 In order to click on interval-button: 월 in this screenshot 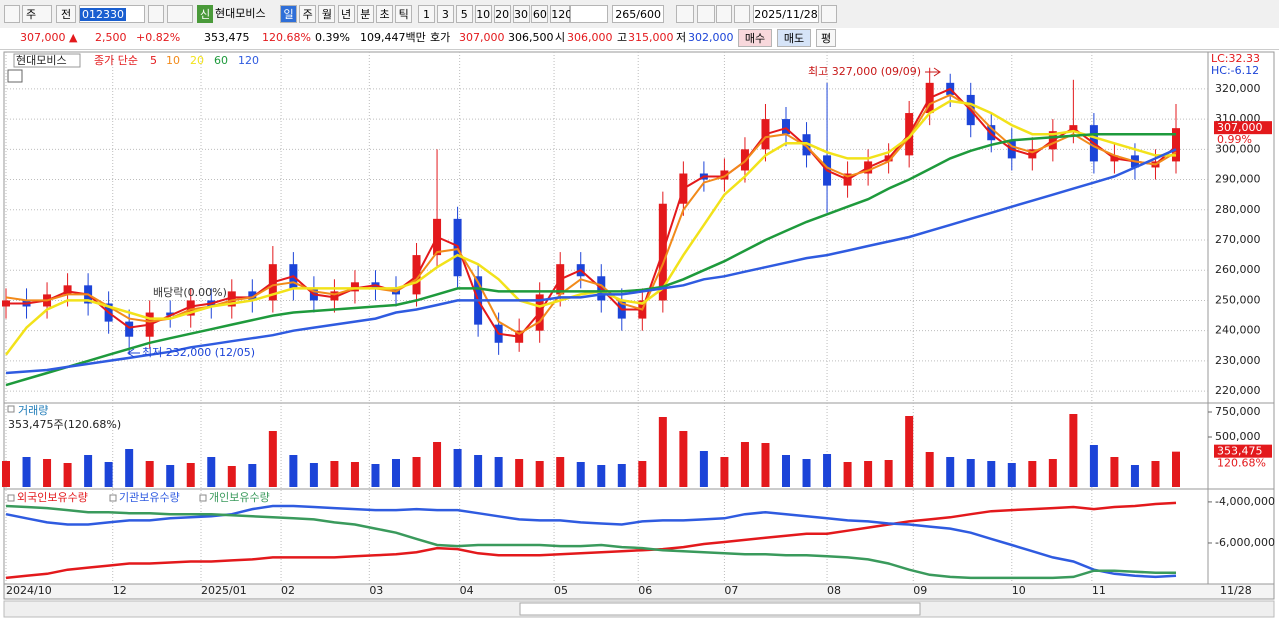, I will do `click(327, 14)`.